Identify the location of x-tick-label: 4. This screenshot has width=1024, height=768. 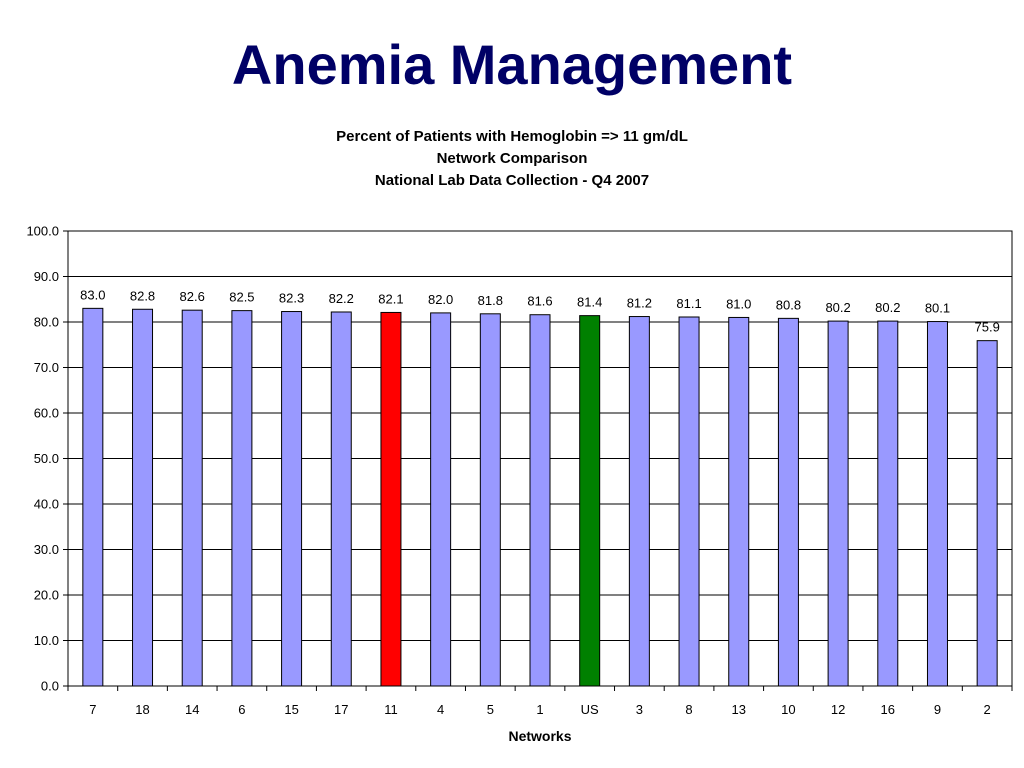
(440, 709).